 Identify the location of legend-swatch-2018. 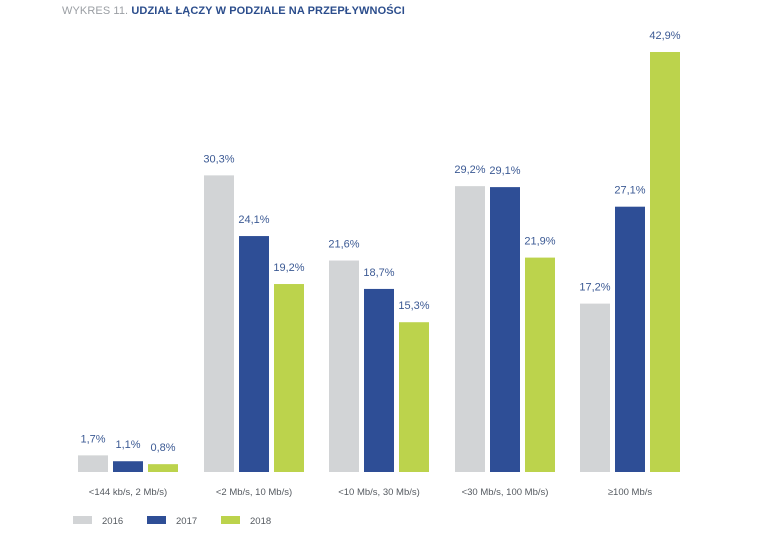
(230, 520).